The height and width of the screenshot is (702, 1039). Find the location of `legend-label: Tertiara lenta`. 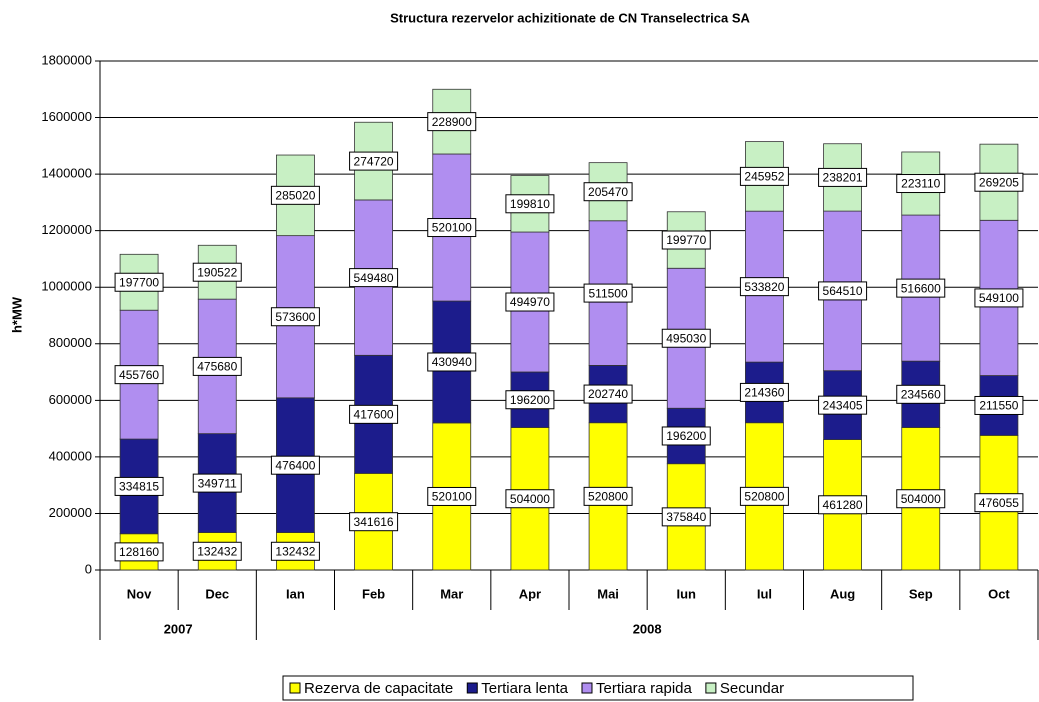

legend-label: Tertiara lenta is located at coordinates (524, 688).